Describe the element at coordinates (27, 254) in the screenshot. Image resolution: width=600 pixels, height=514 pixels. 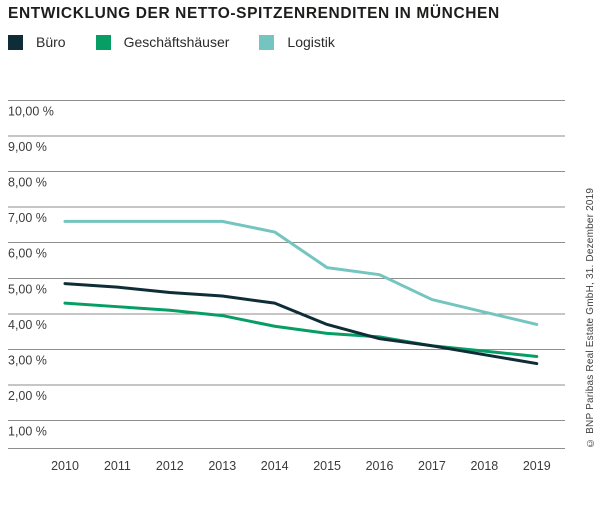
I see `y-tick-label: 6,00 %` at that location.